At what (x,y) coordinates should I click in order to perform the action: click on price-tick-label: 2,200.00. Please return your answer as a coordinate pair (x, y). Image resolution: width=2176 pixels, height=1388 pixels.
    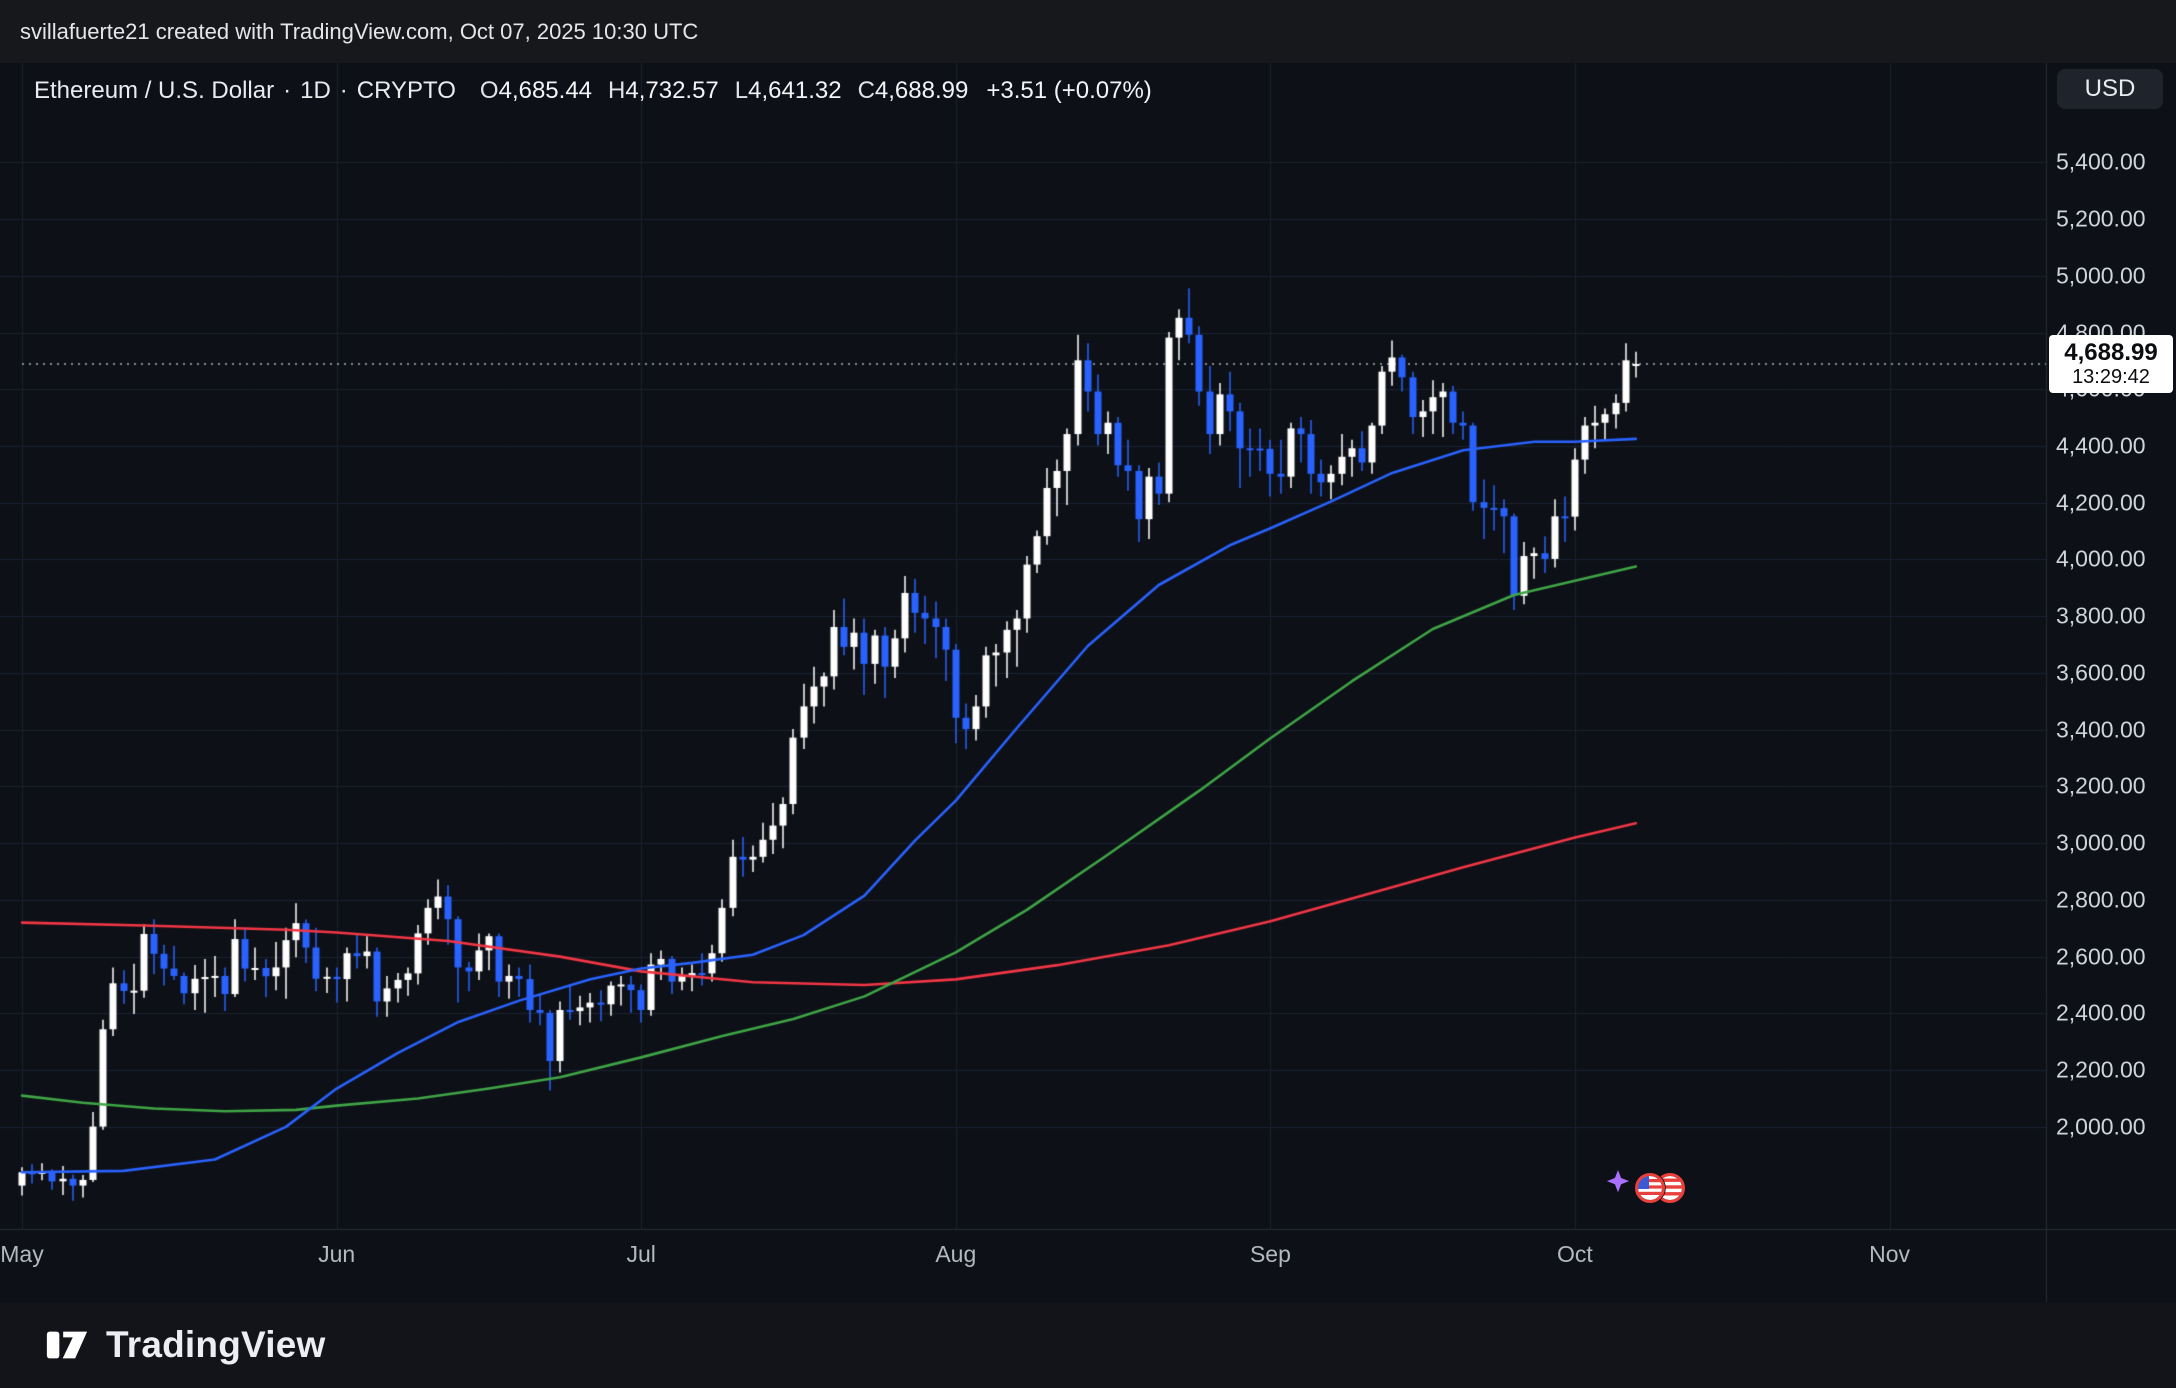
    Looking at the image, I should click on (2101, 1069).